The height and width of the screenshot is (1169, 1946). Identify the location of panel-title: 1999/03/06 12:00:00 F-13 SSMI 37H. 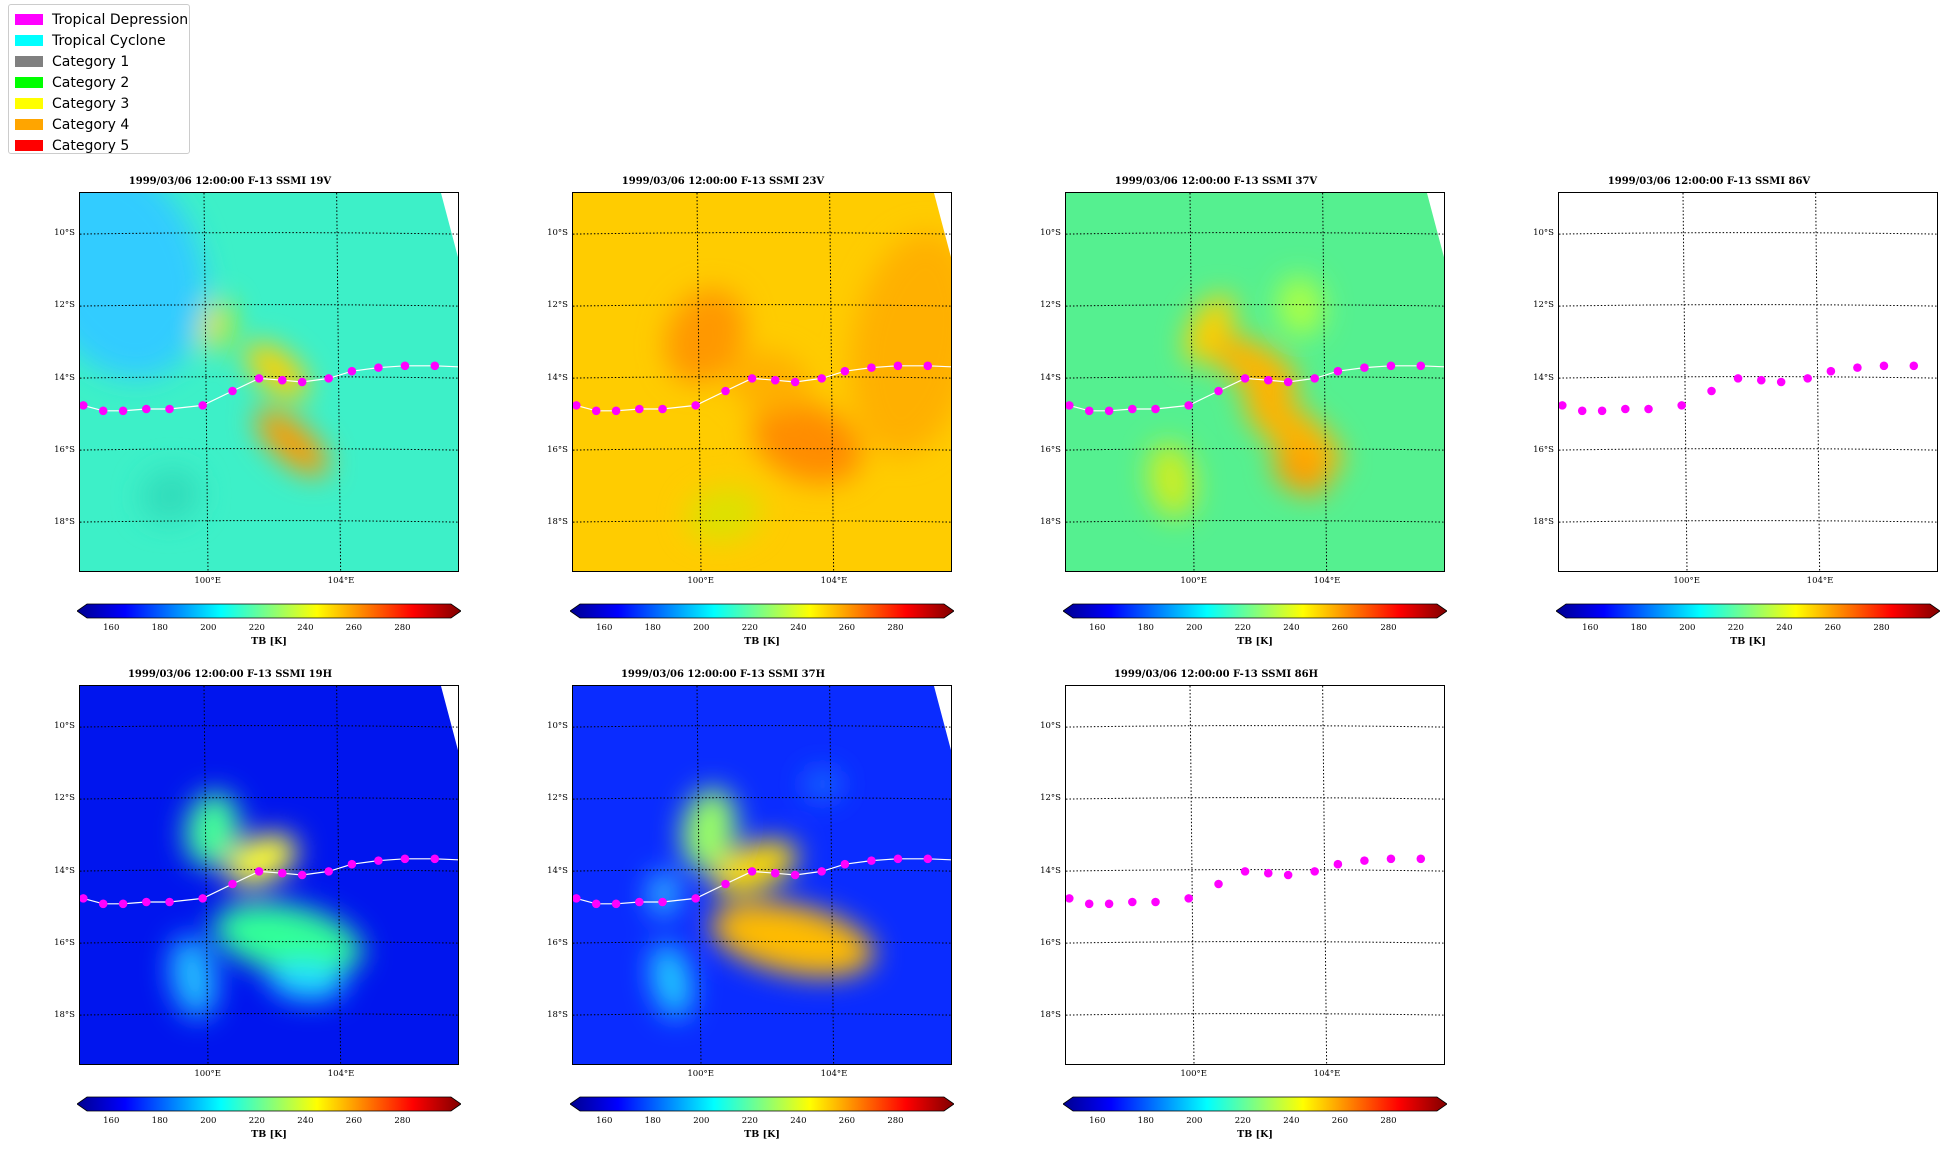
(723, 674).